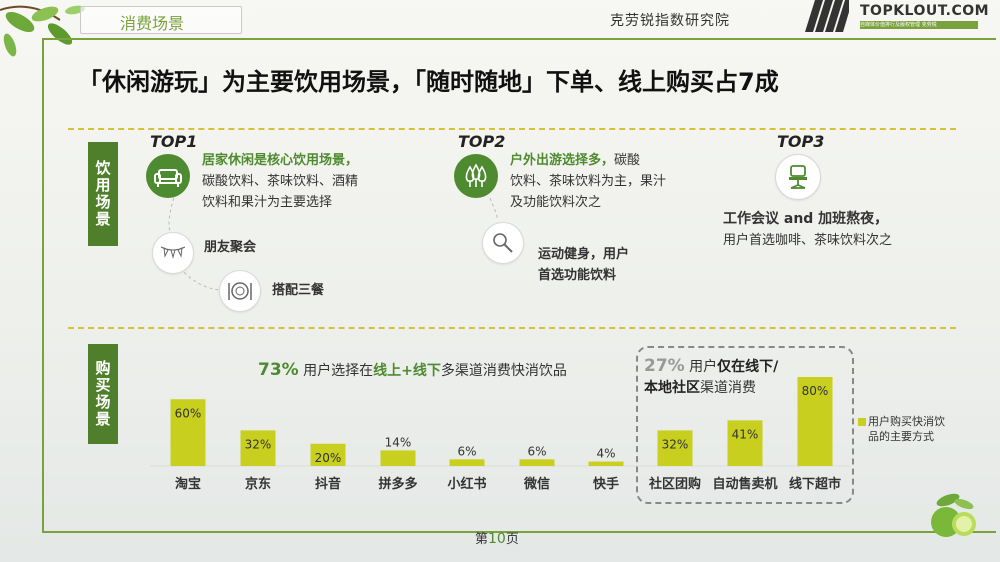  Describe the element at coordinates (862, 422) in the screenshot. I see `legend-swatch` at that location.